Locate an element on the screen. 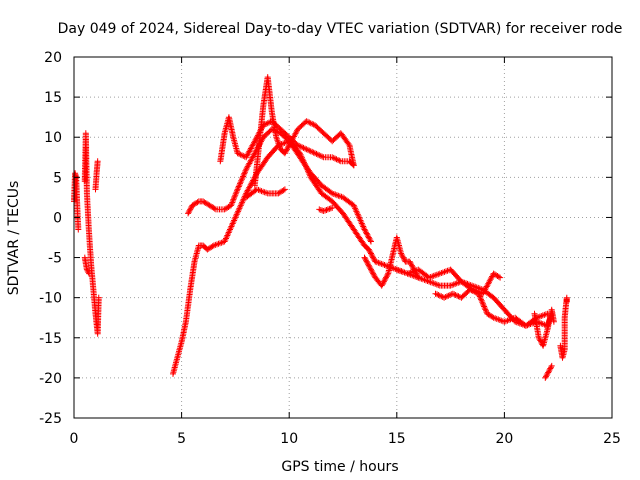  series-arc-i is located at coordinates (265, 193).